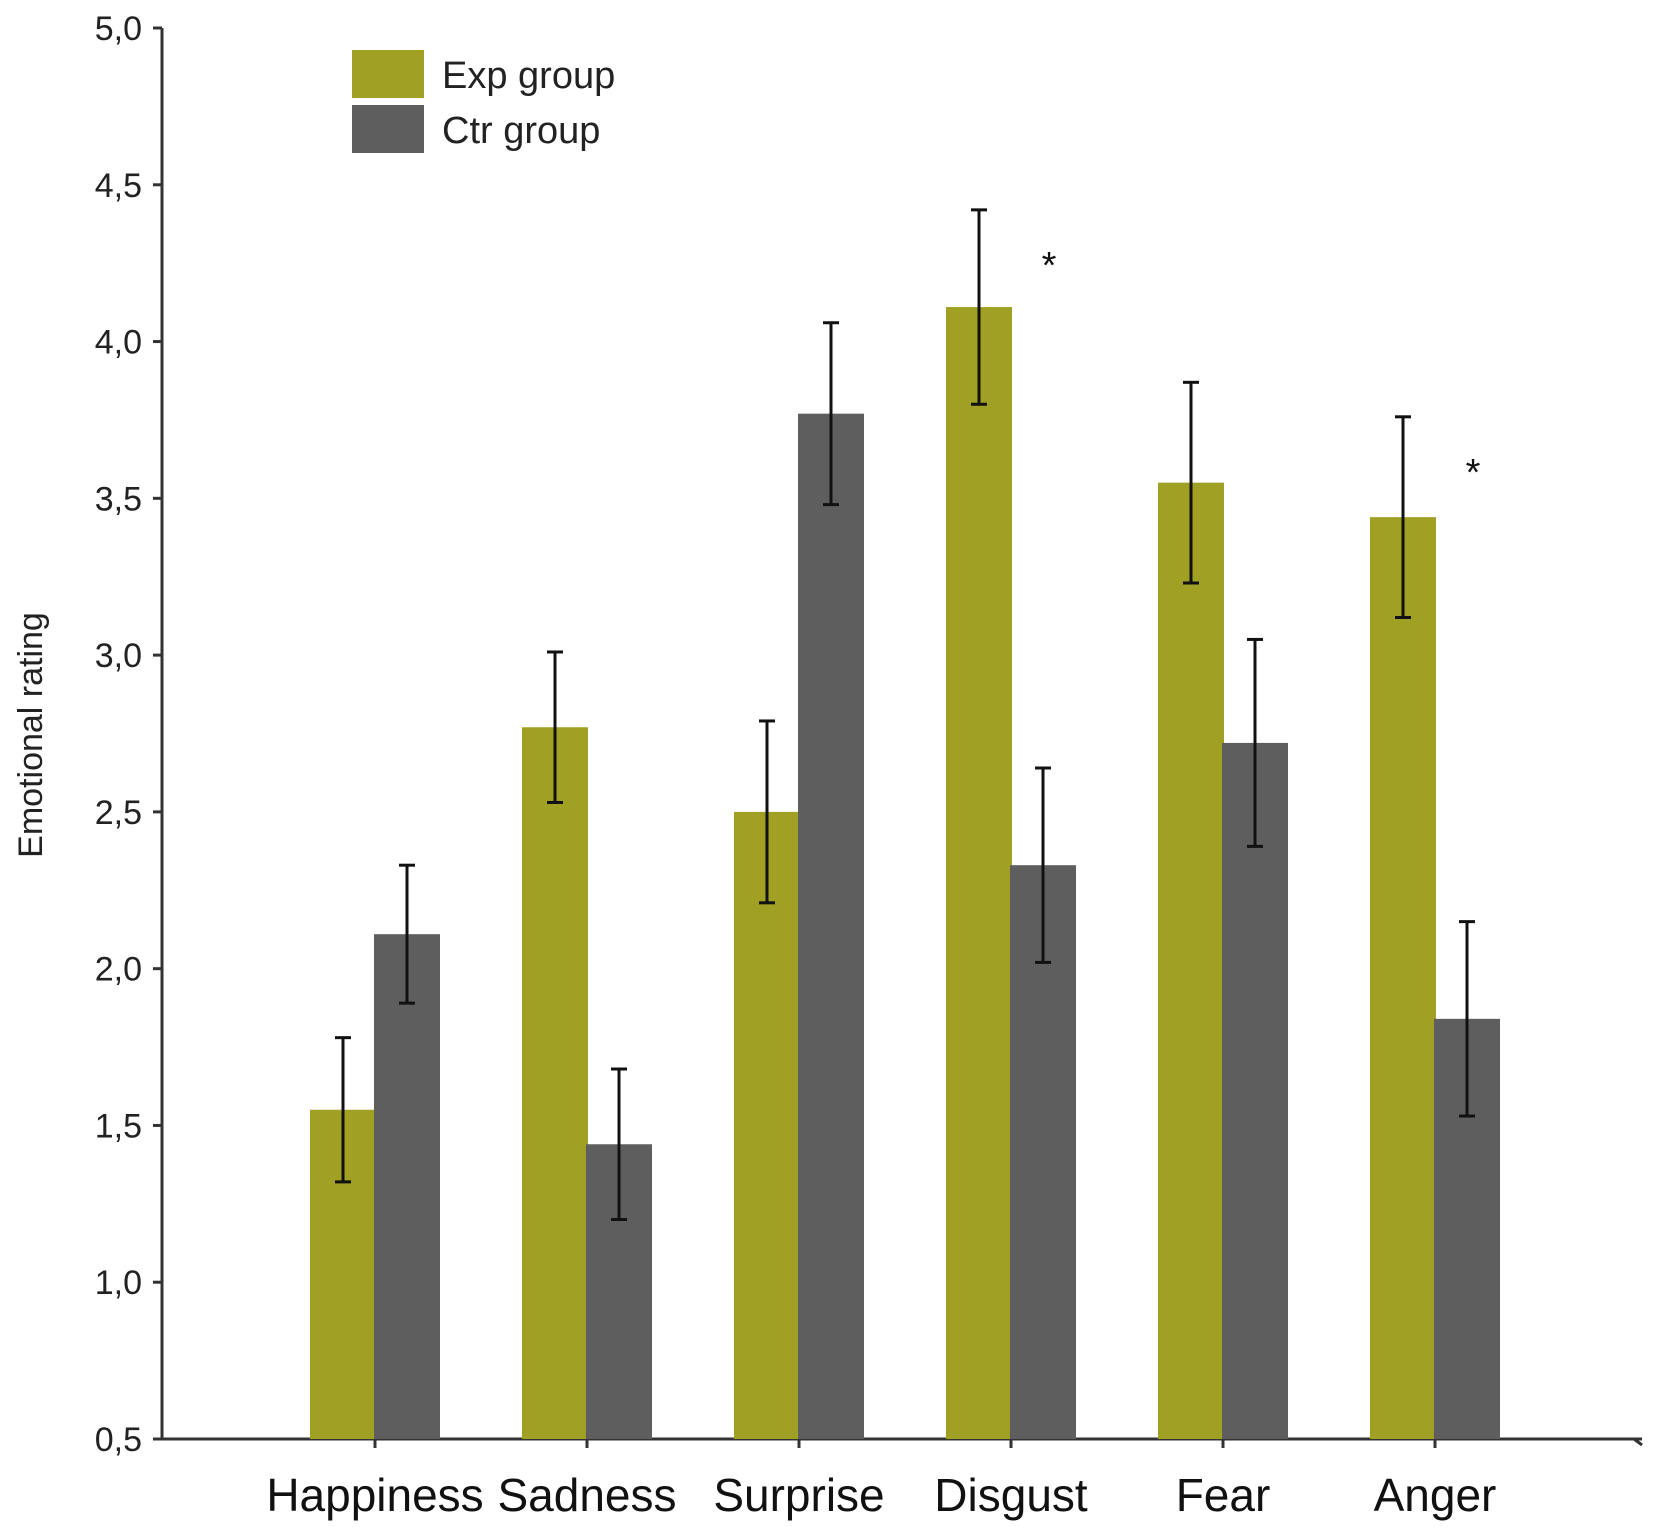  I want to click on ctr-error-bar-fear, so click(1255, 742).